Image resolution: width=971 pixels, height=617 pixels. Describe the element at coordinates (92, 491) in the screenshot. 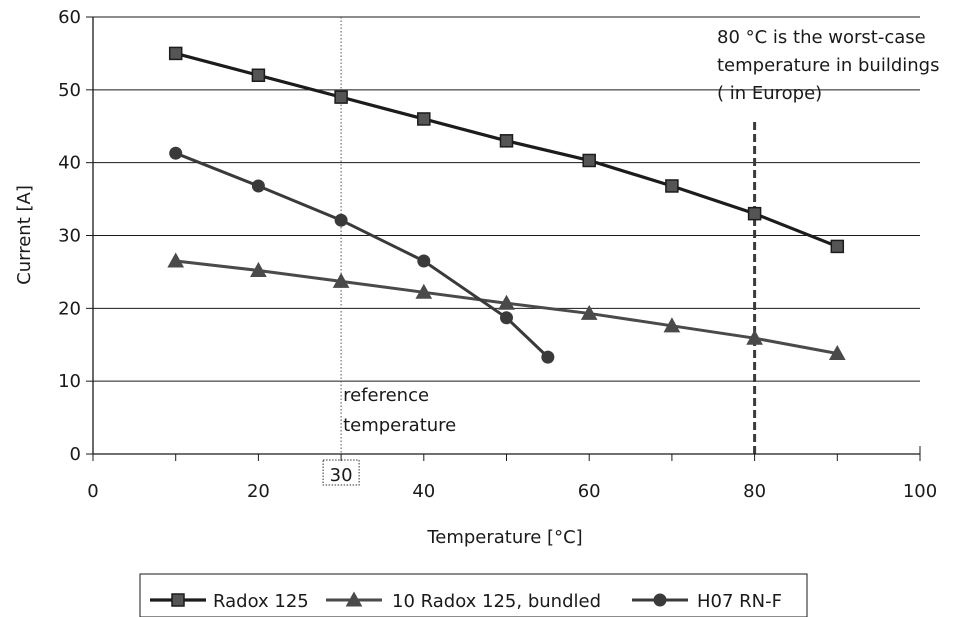

I see `x-tick-label-0: 0` at that location.